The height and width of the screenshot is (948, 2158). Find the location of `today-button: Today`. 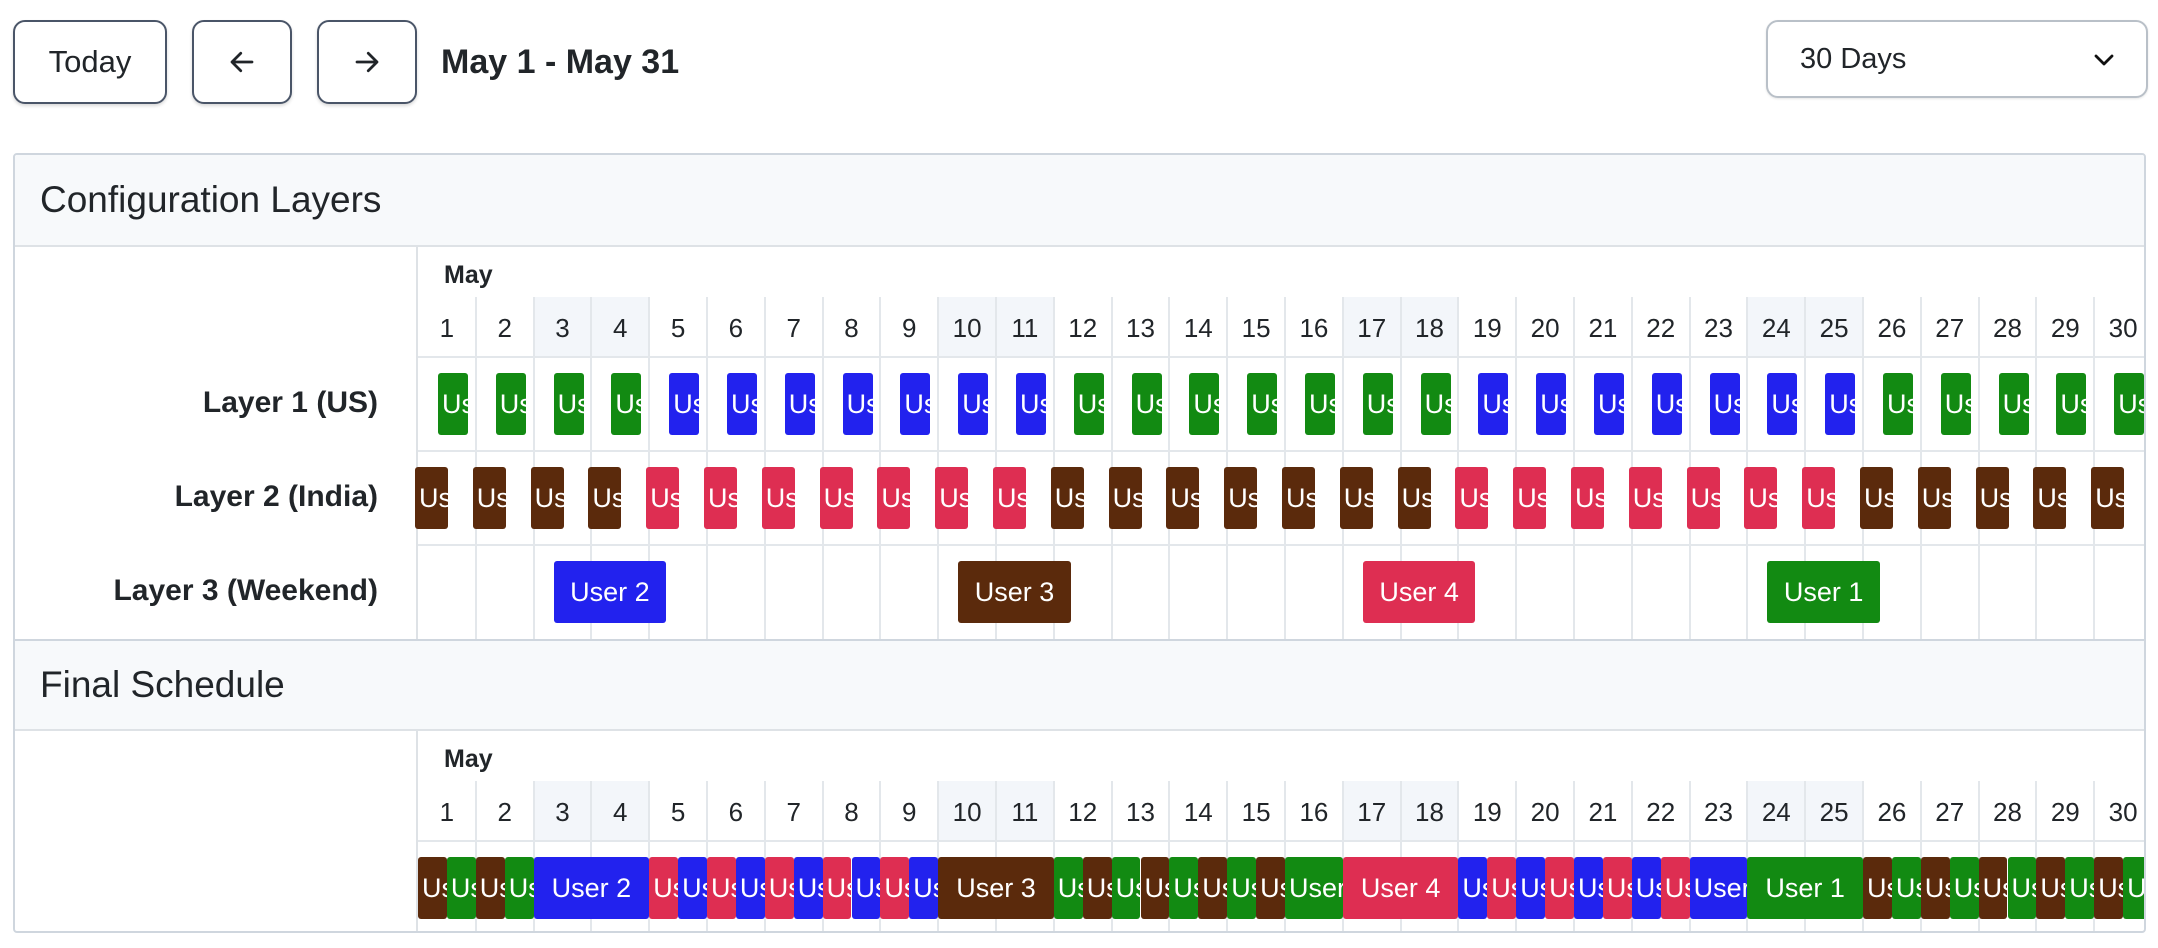

today-button: Today is located at coordinates (90, 62).